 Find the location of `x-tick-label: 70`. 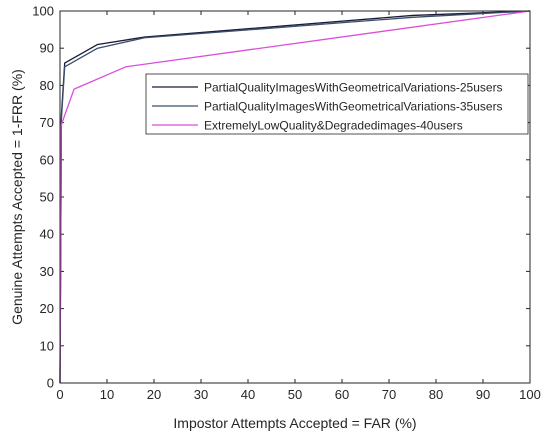

x-tick-label: 70 is located at coordinates (389, 394).